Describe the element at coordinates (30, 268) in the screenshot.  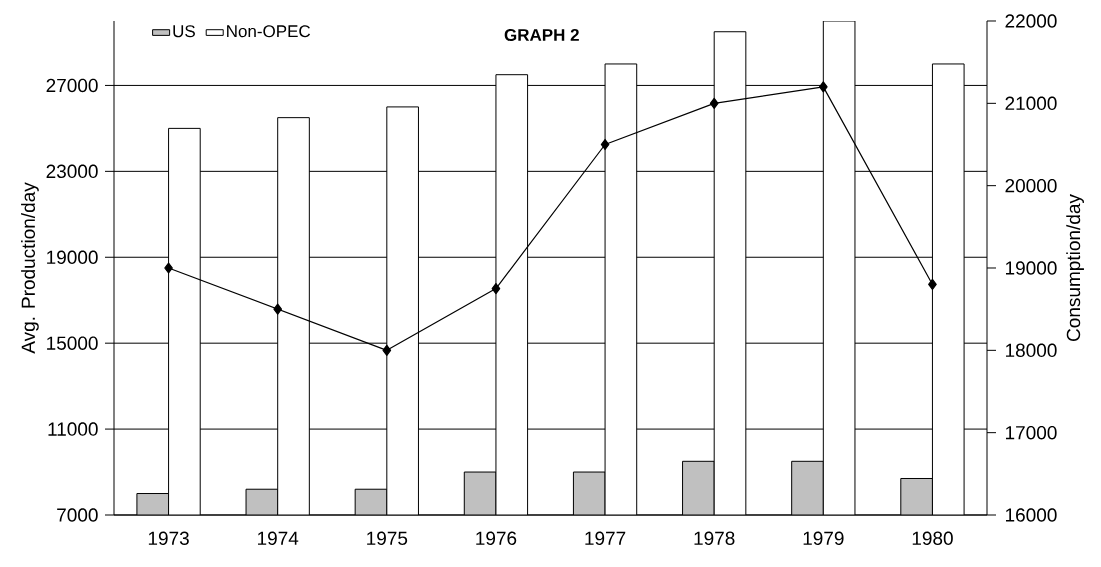
I see `y-axis-title: Avg. Production/day` at that location.